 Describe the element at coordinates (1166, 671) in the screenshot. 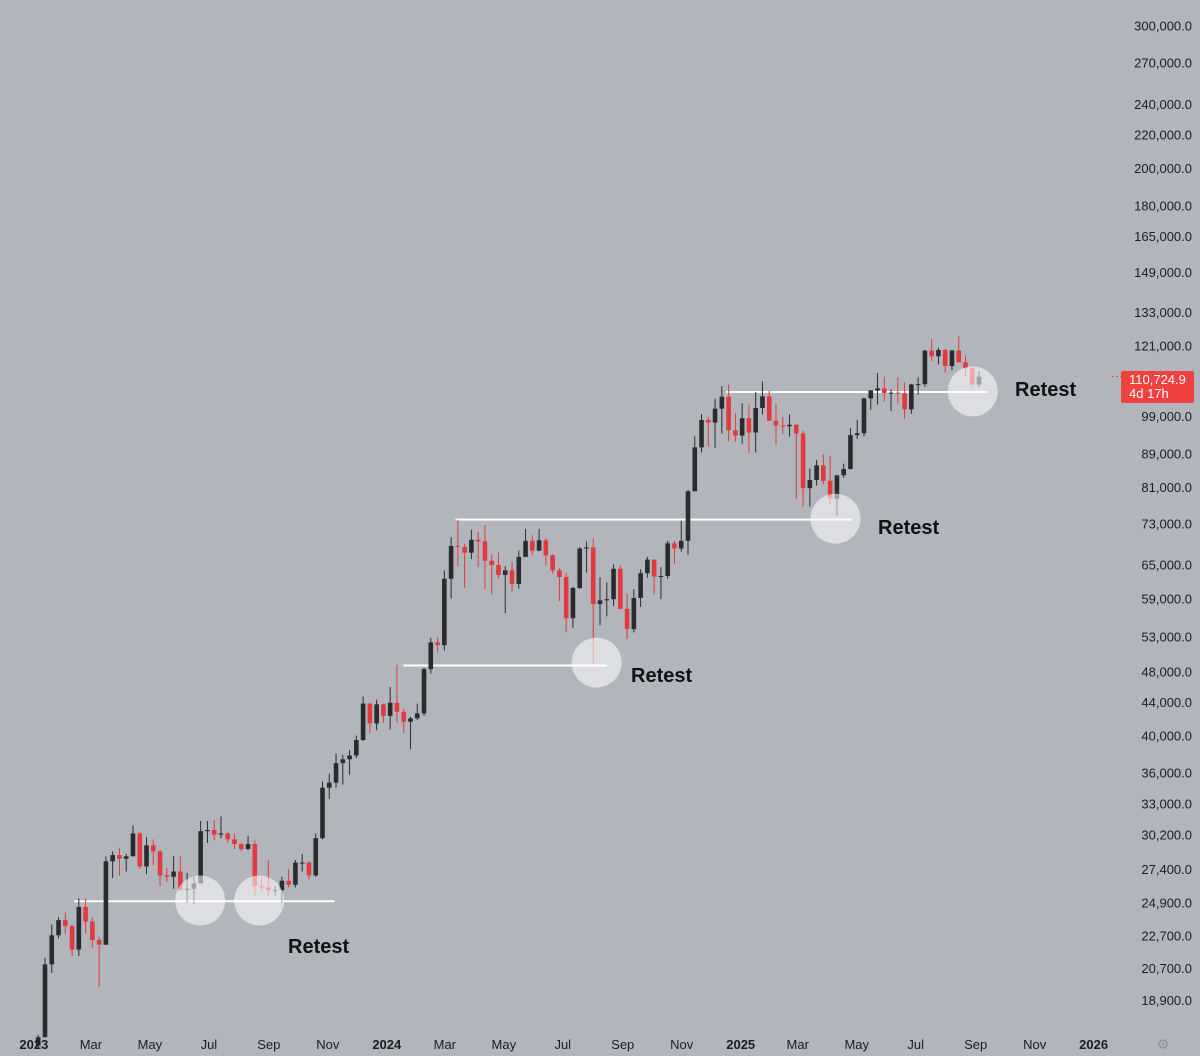

I see `price-tick-label: 48,000.0` at that location.